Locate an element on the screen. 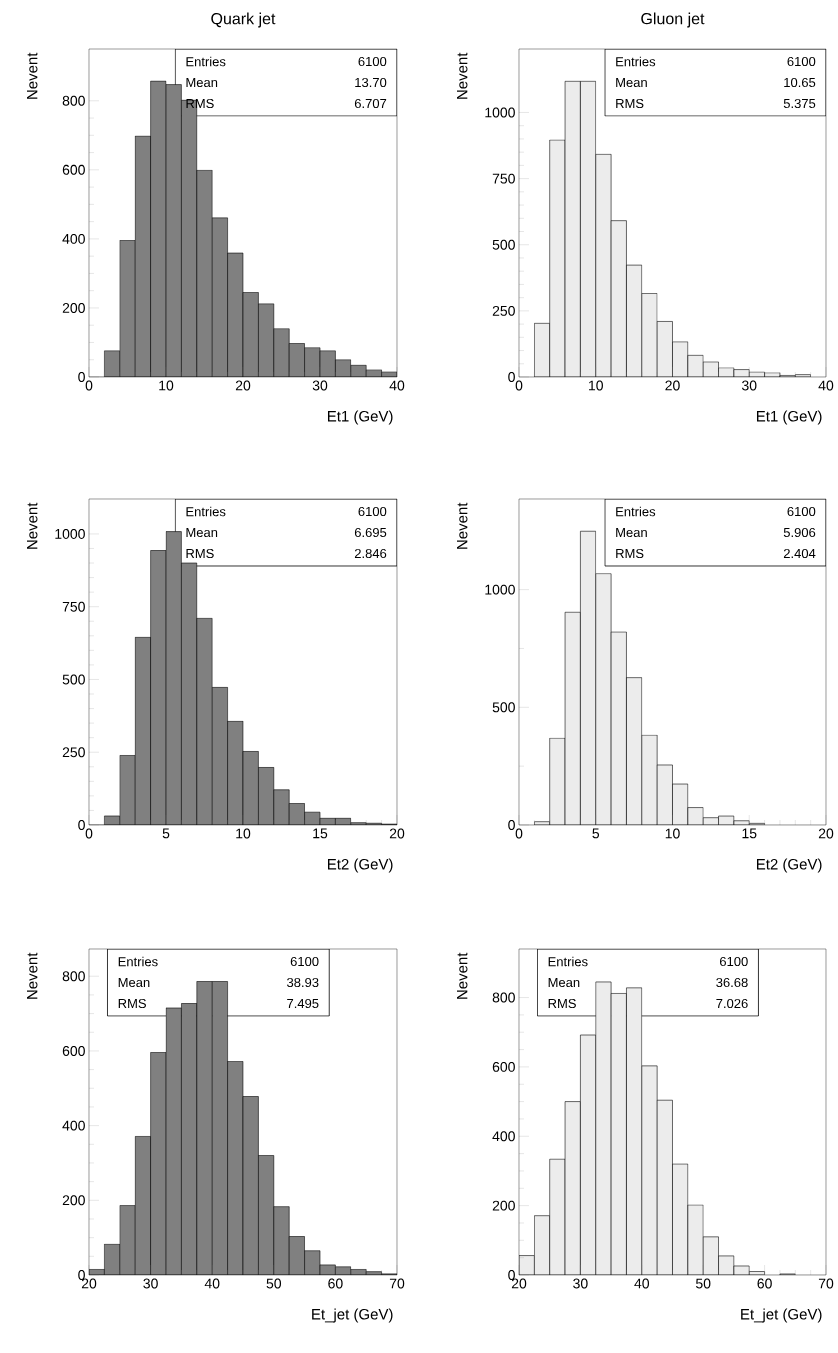  annotation: 10.65 is located at coordinates (800, 82).